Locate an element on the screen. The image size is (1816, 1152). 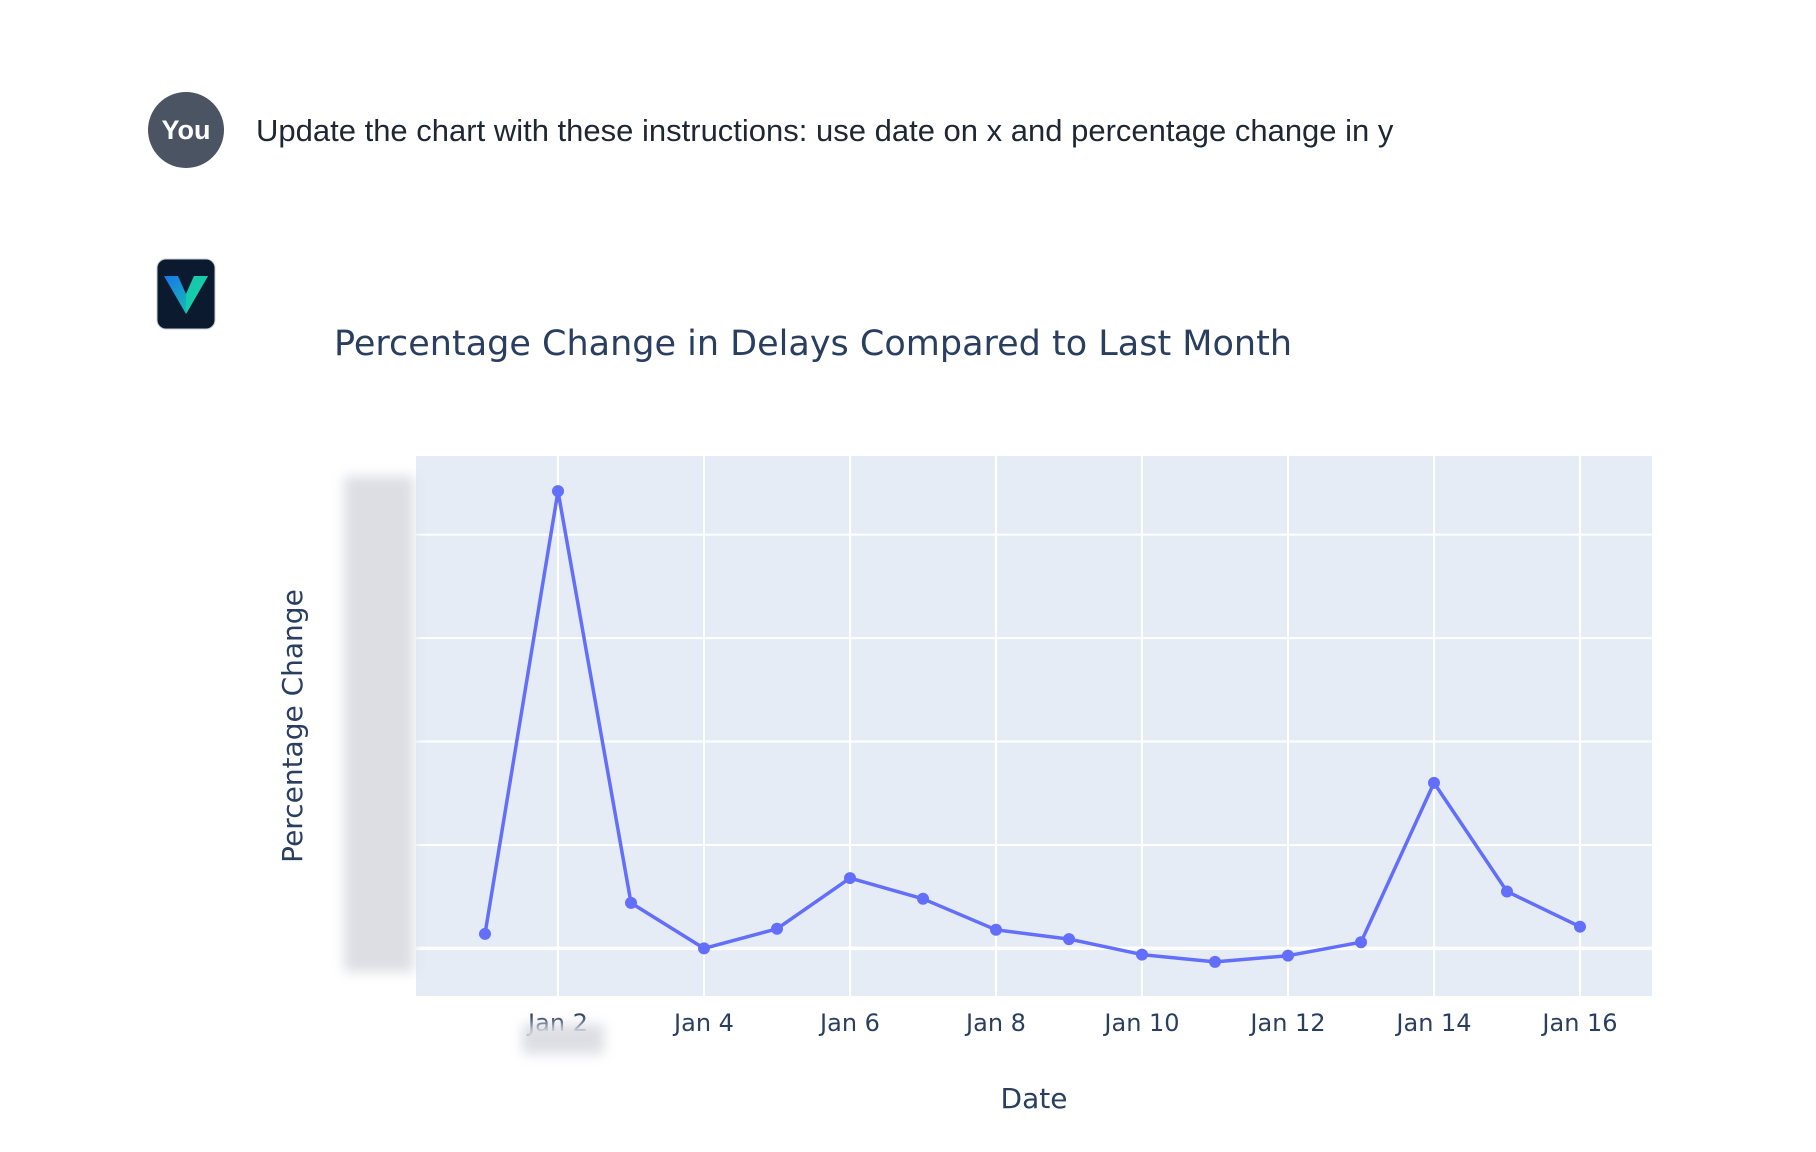
x-tick-label: Jan 12 is located at coordinates (1286, 1023).